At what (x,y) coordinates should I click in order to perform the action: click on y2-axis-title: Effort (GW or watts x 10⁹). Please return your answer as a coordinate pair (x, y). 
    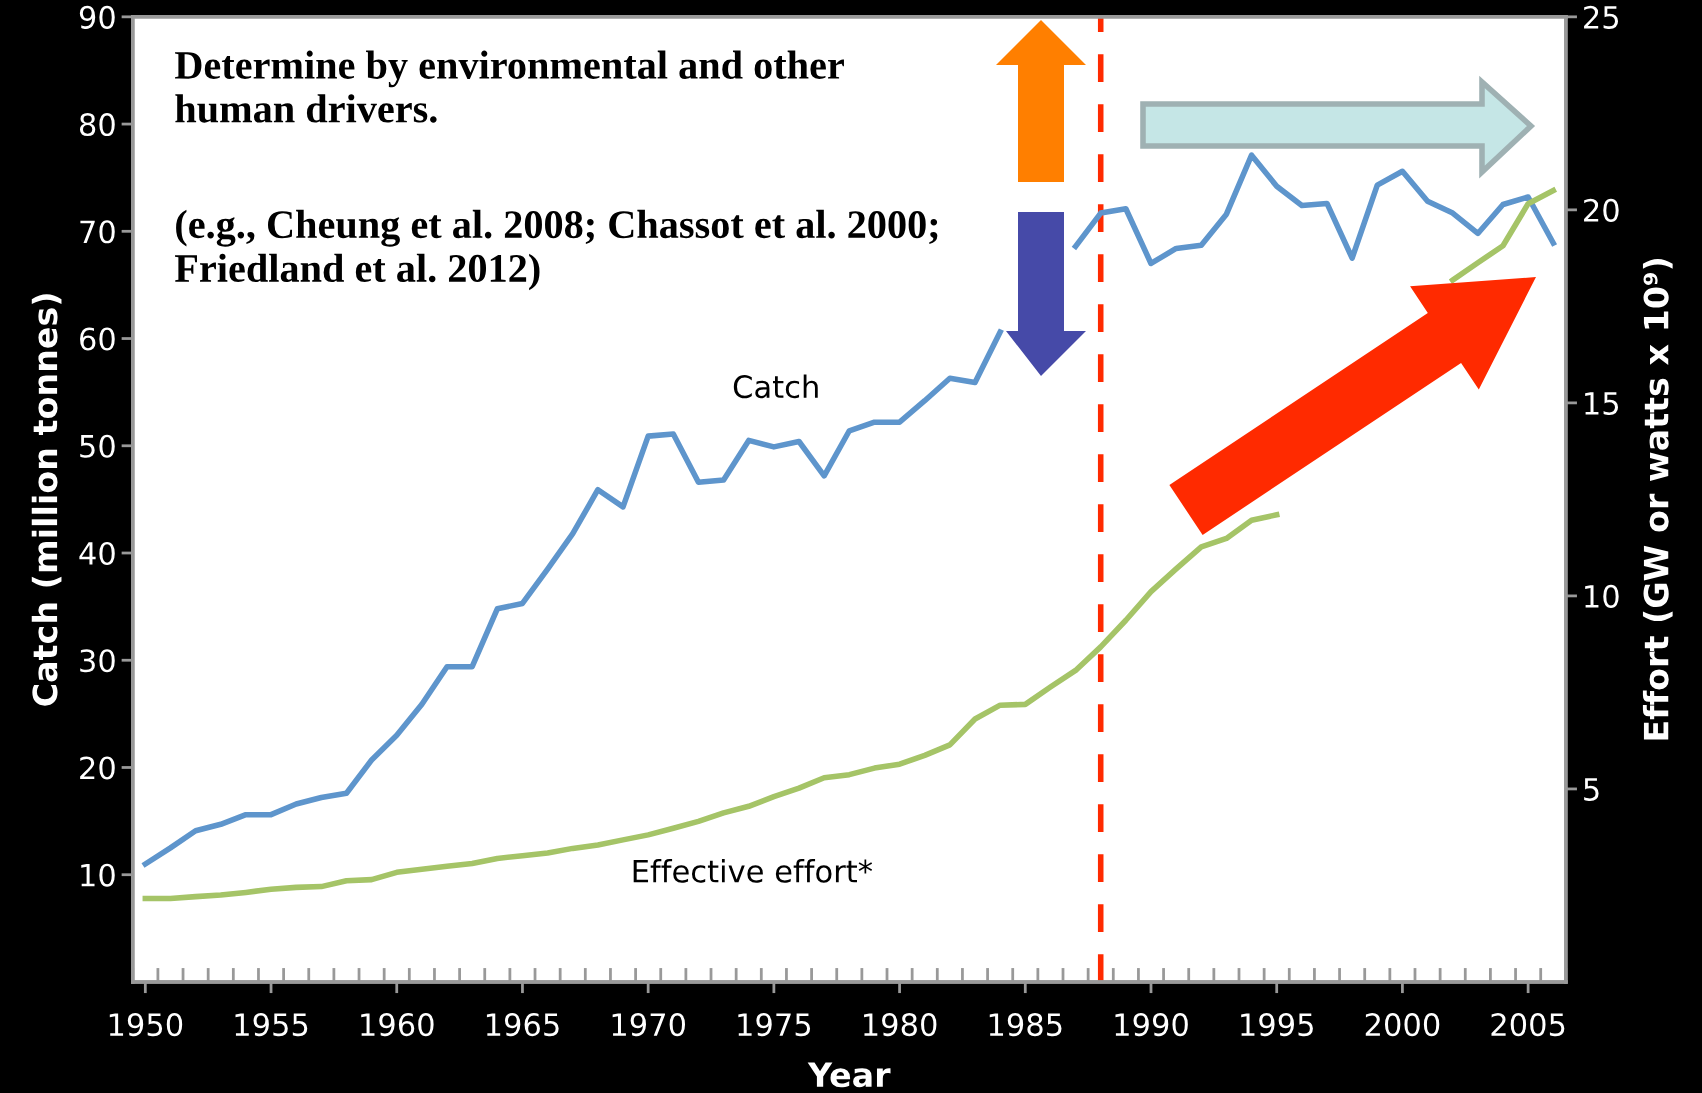
    Looking at the image, I should click on (1657, 499).